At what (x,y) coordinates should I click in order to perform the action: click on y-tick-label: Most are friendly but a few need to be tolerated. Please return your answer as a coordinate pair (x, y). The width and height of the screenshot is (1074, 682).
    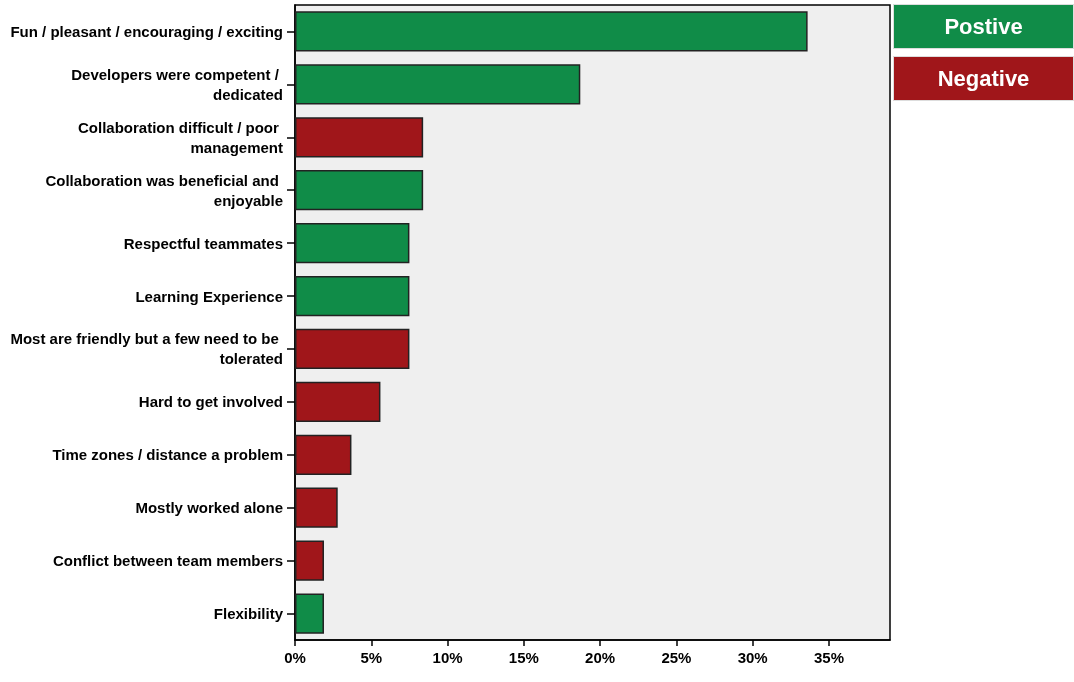
    Looking at the image, I should click on (146, 349).